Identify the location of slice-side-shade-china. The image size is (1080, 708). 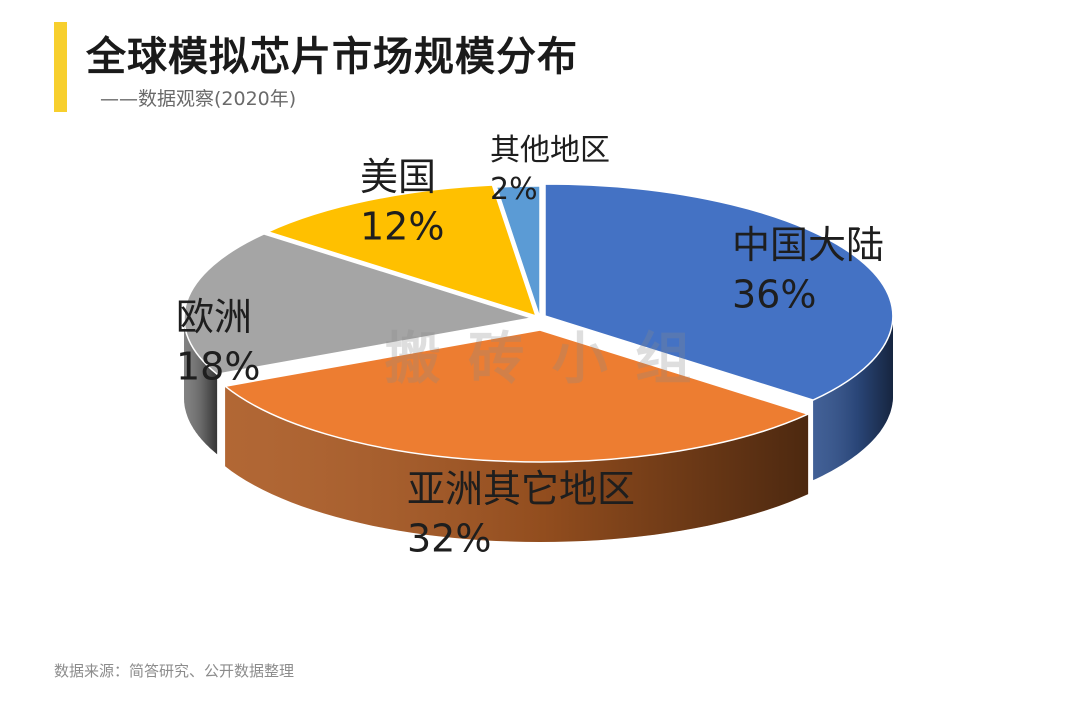
(853, 398).